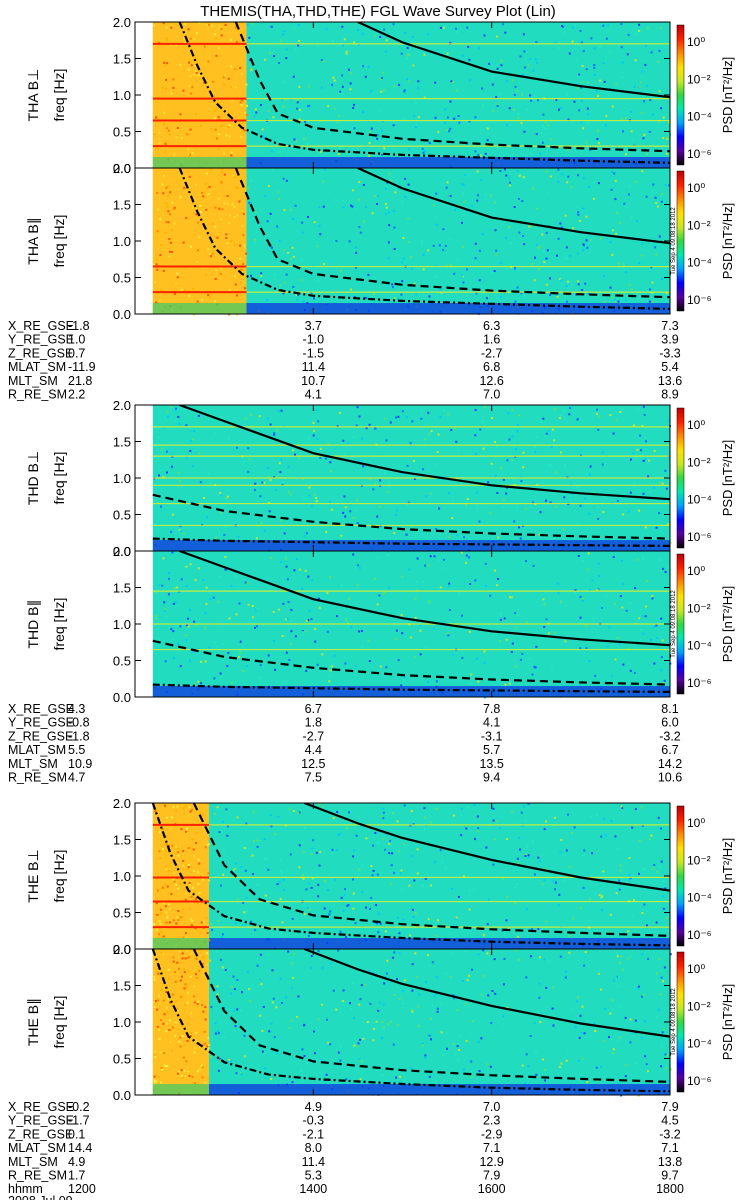 Image resolution: width=750 pixels, height=1200 pixels. What do you see at coordinates (33, 1022) in the screenshot?
I see `panel-label: THE B∥` at bounding box center [33, 1022].